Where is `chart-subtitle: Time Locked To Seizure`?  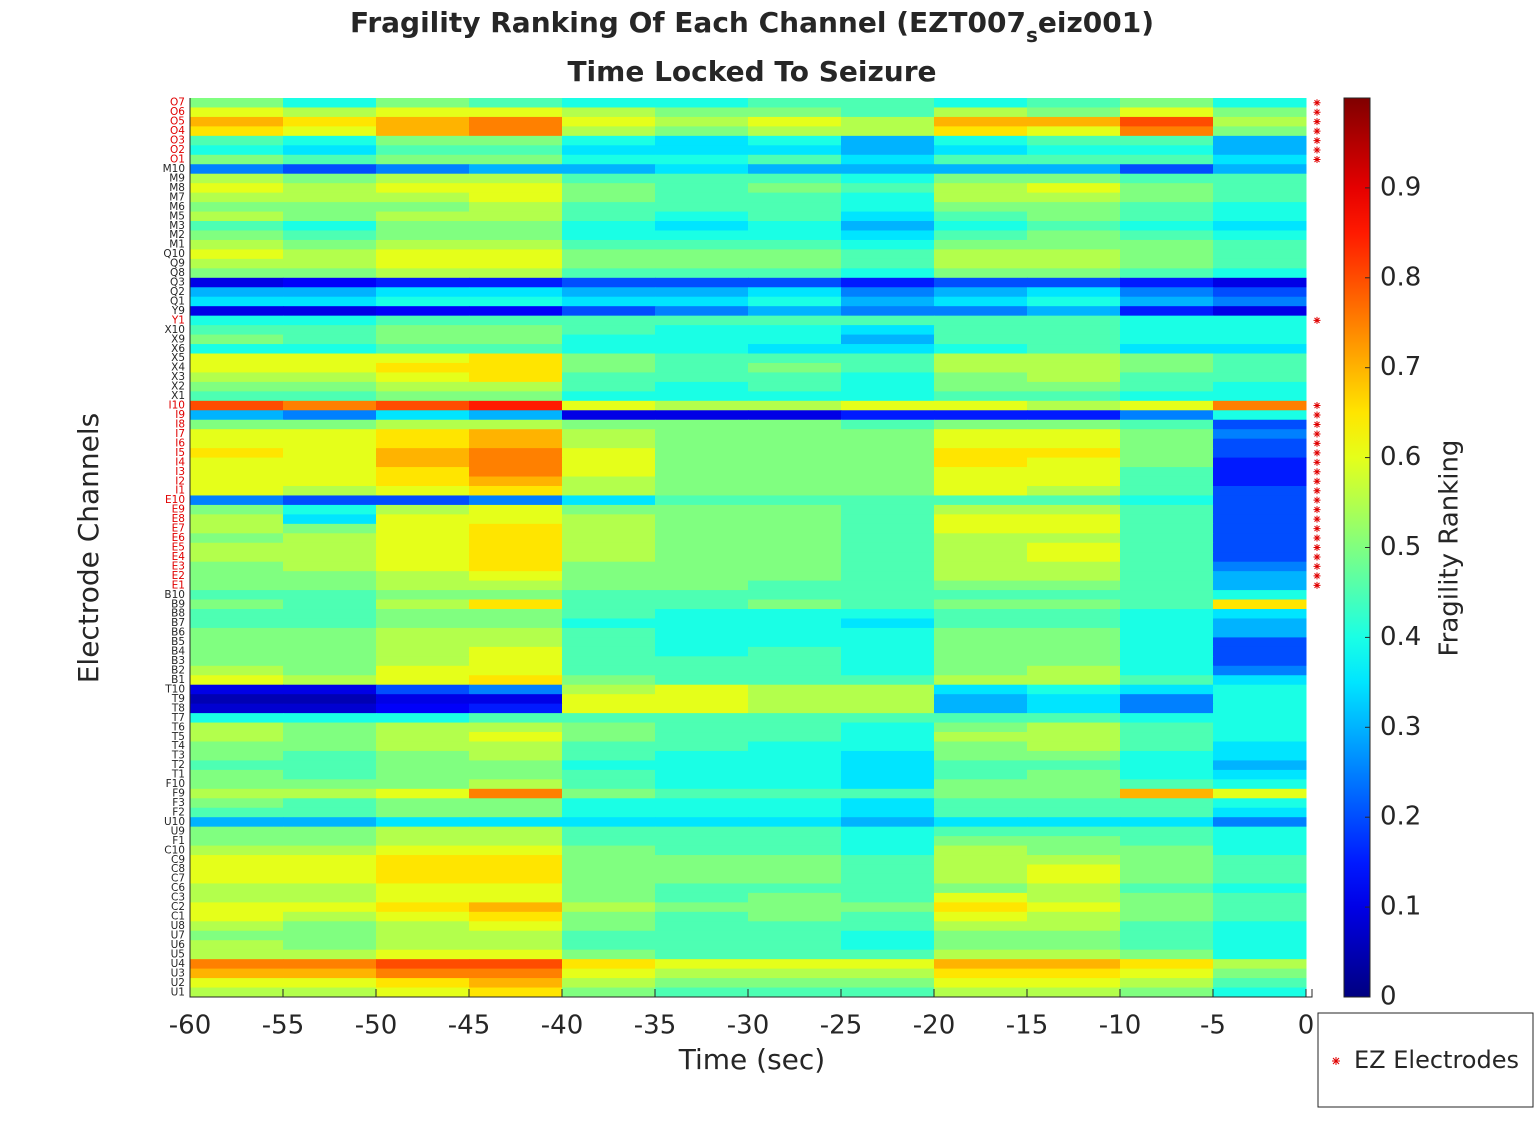
chart-subtitle: Time Locked To Seizure is located at coordinates (751, 71).